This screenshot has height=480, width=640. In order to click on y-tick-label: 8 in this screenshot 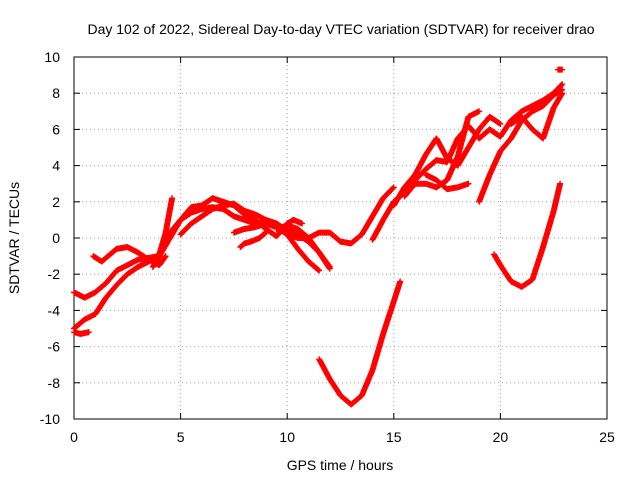, I will do `click(56, 93)`.